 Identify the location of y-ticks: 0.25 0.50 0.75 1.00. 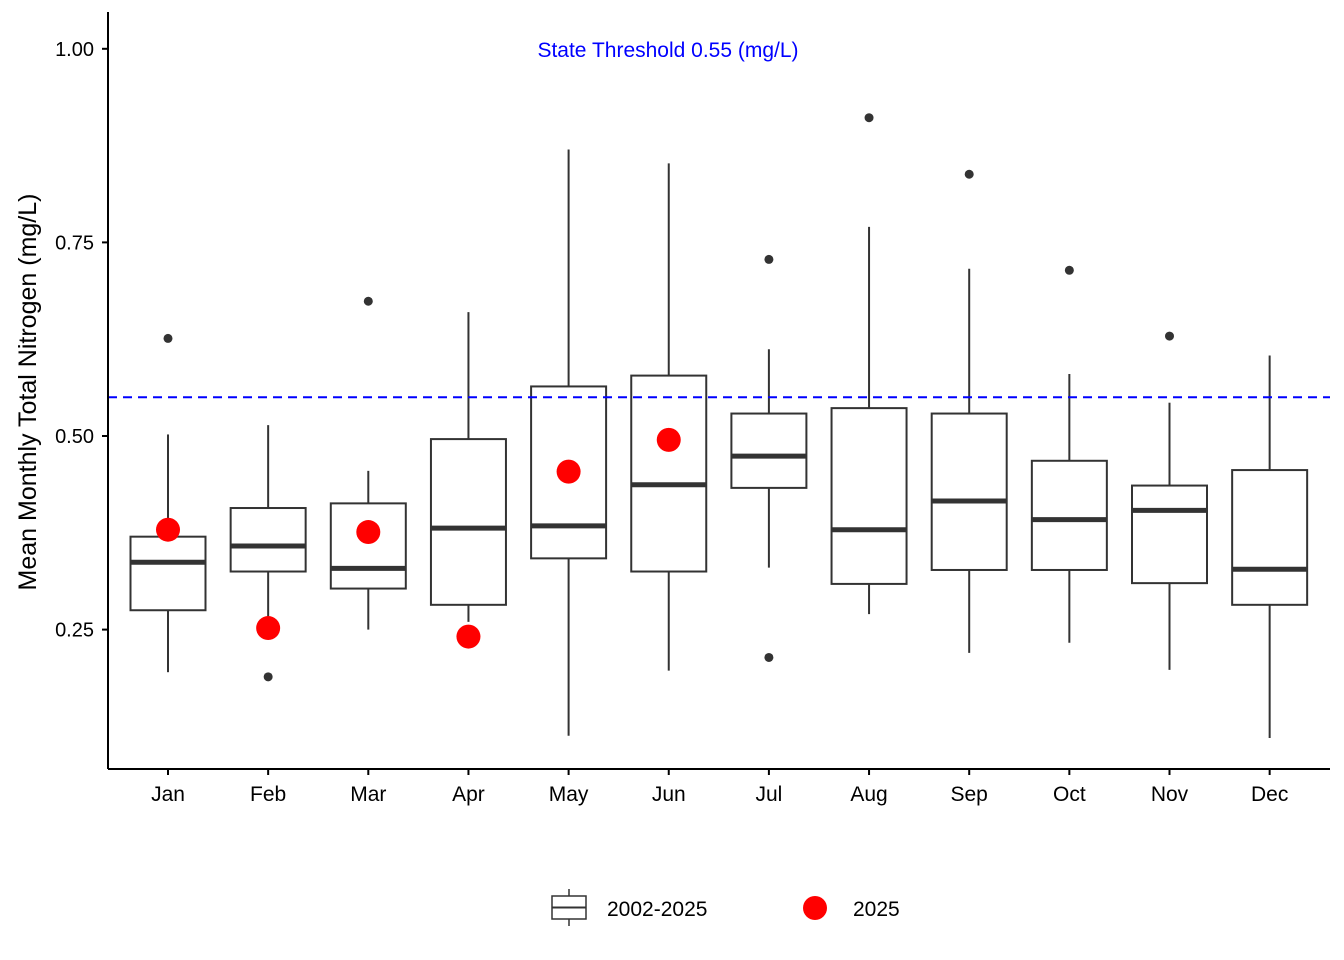
(81, 340).